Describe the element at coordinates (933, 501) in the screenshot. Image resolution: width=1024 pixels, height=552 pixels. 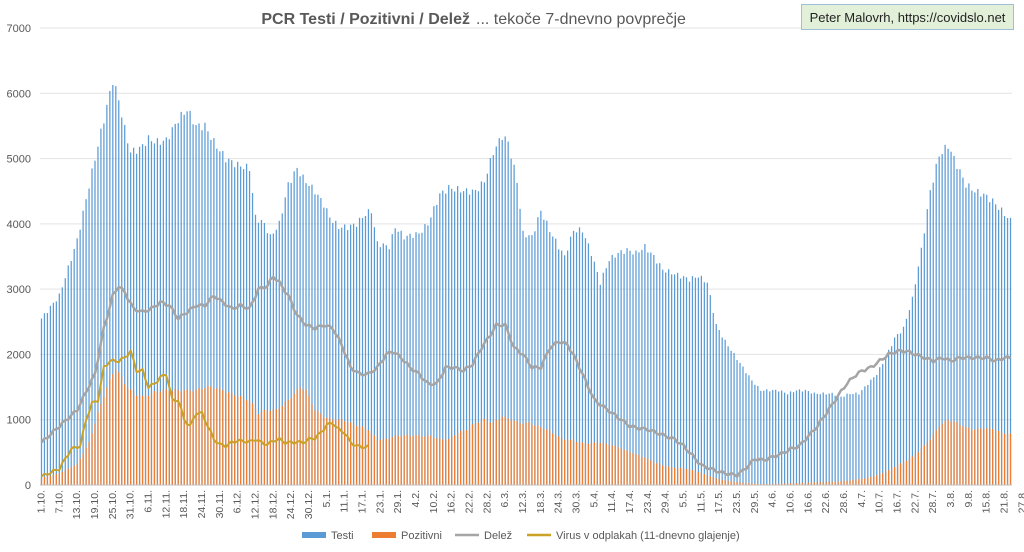
I see `x-tick-label: 28.7.` at that location.